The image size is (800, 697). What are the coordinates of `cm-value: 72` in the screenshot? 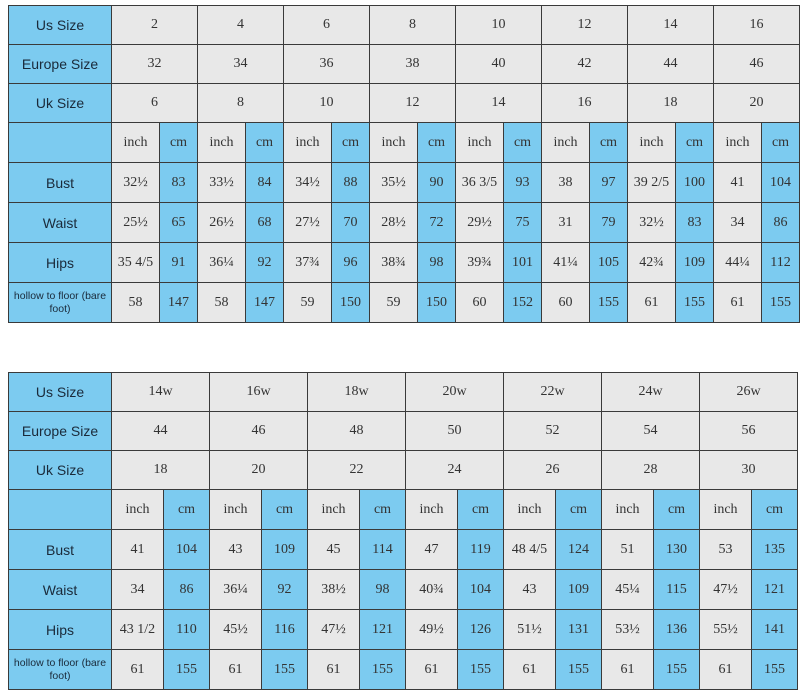 It's located at (436, 222).